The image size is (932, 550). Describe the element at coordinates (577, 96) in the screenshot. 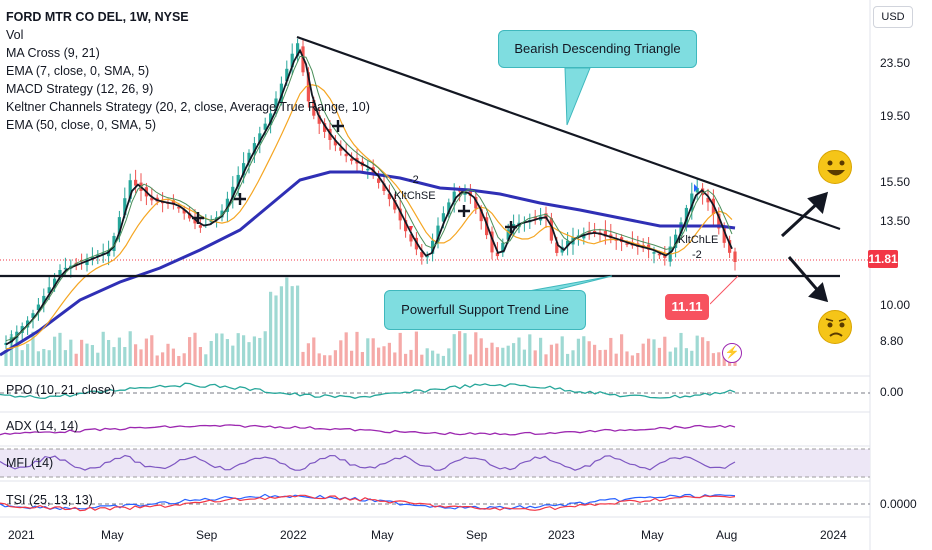

I see `triangle-callout-pointer` at that location.